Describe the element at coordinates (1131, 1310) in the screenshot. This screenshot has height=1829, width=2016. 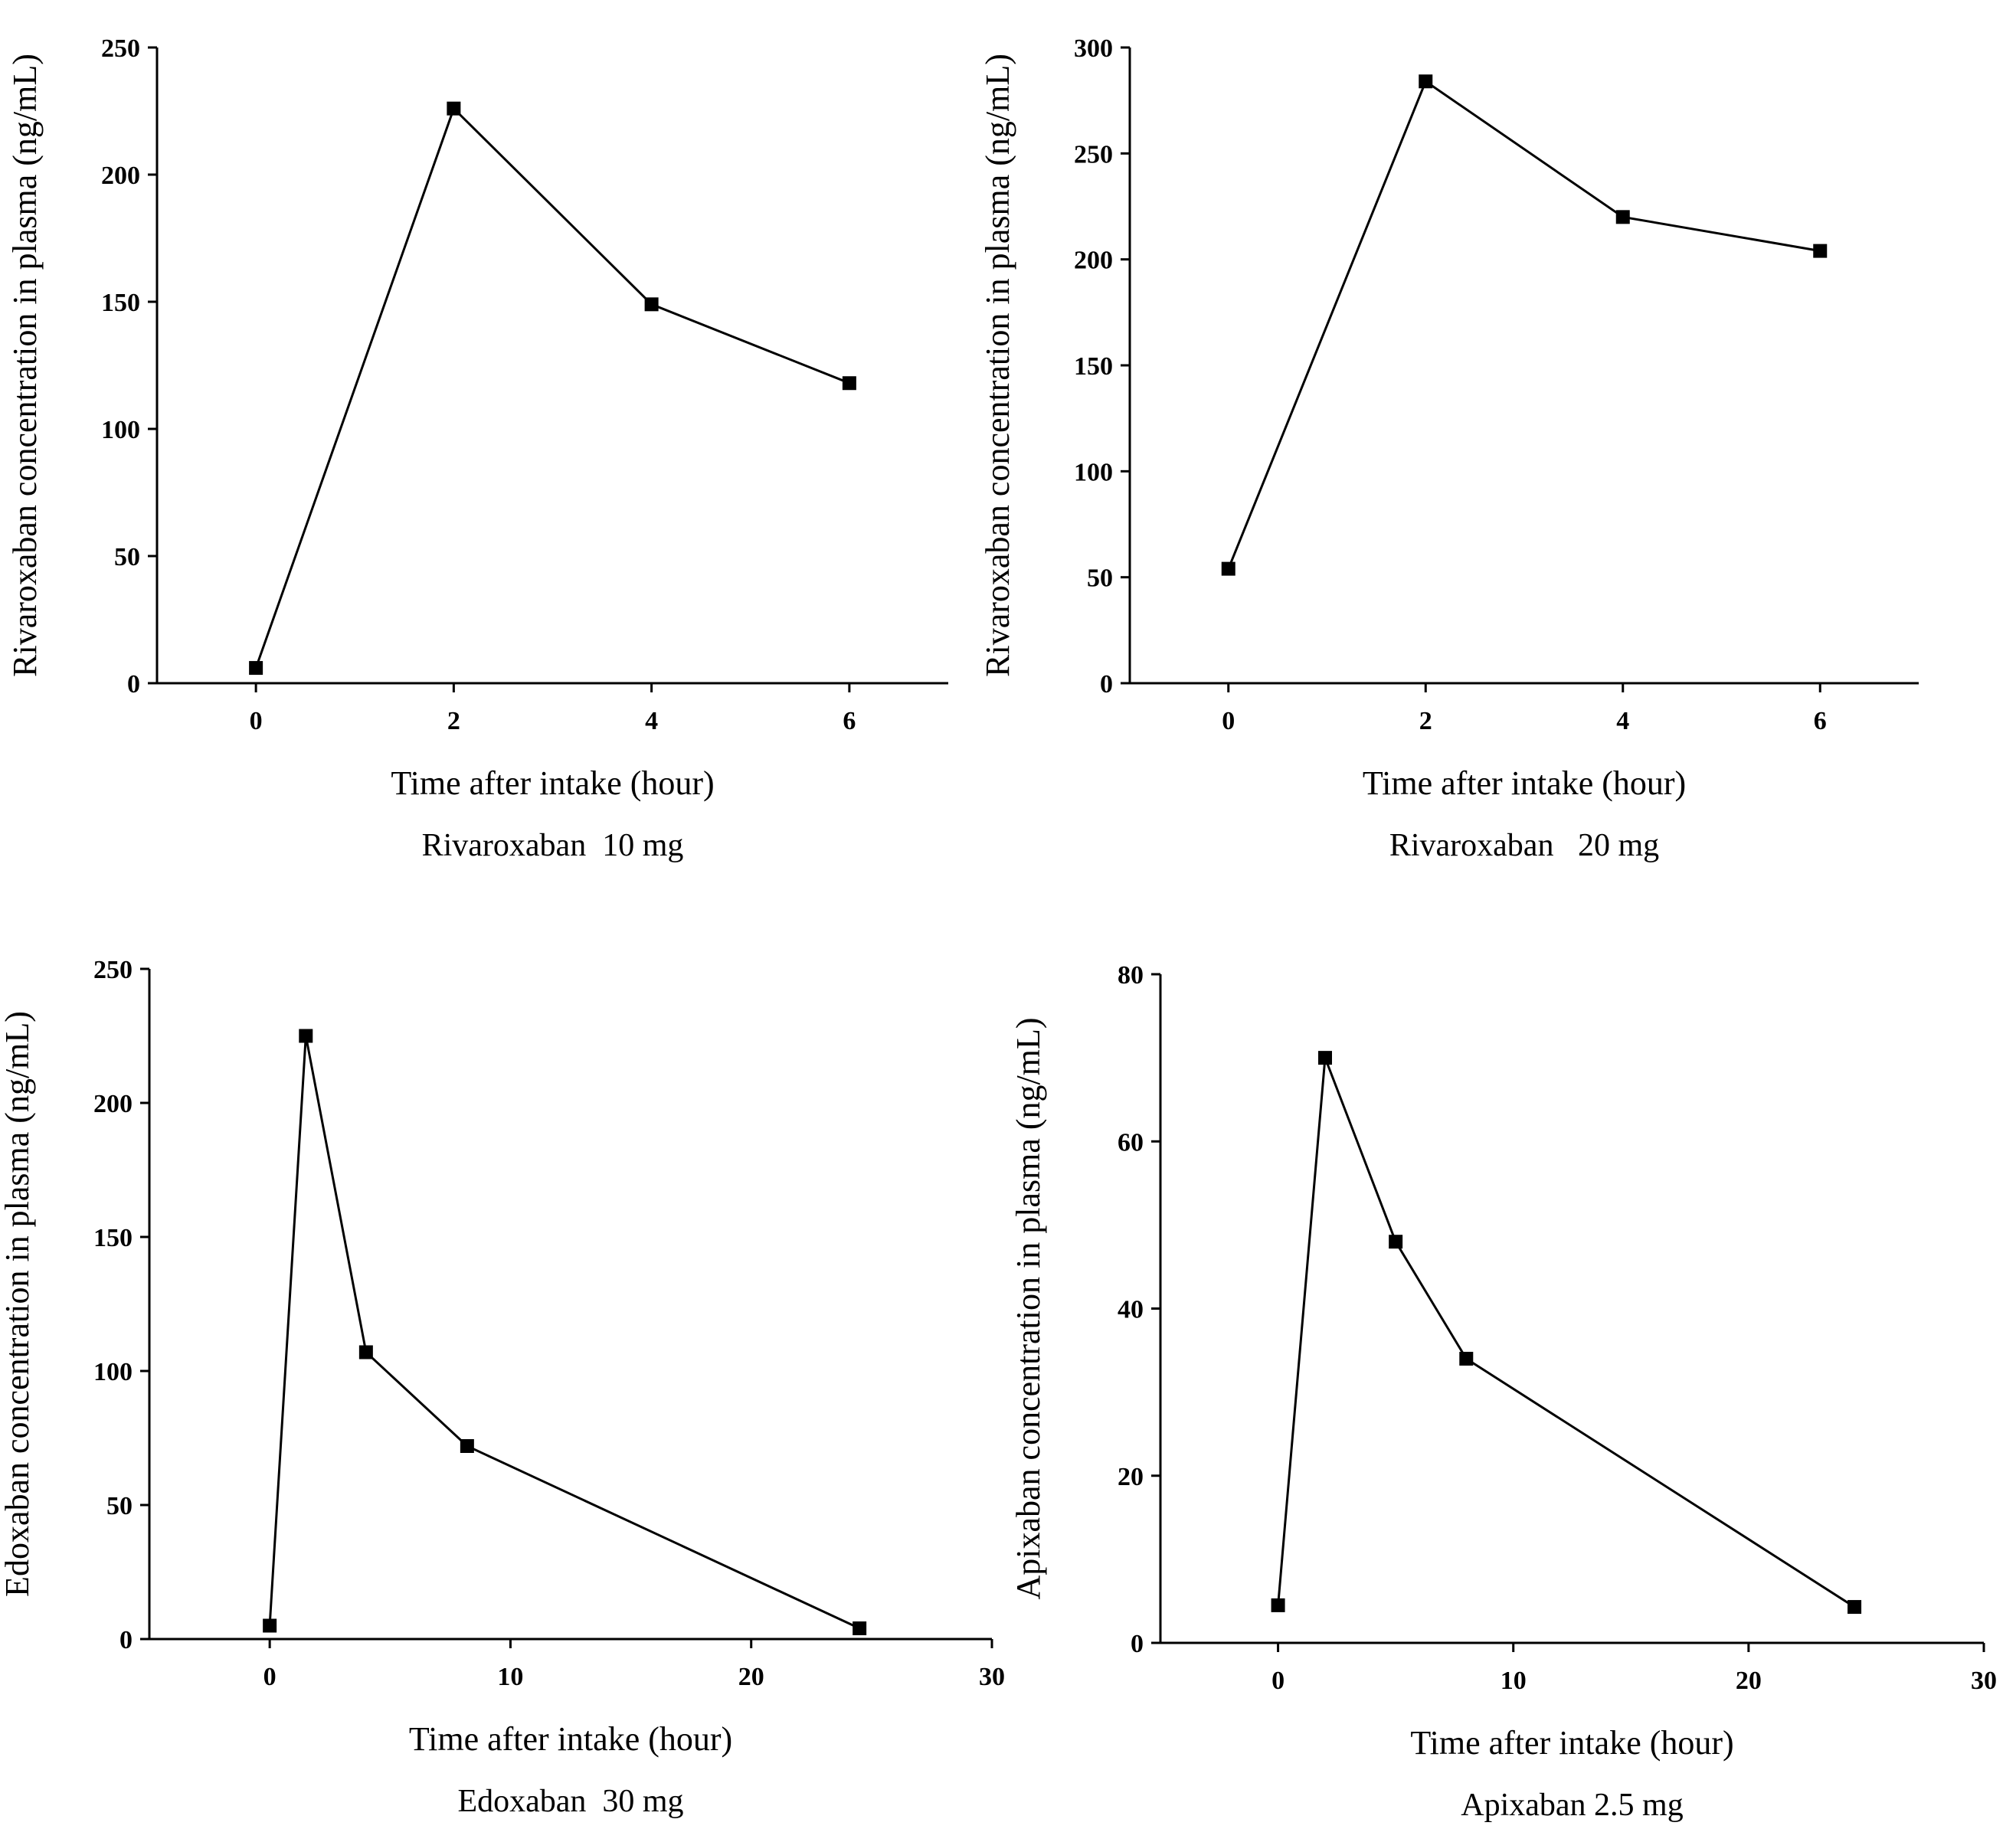
I see `y-tick-label: 40` at that location.